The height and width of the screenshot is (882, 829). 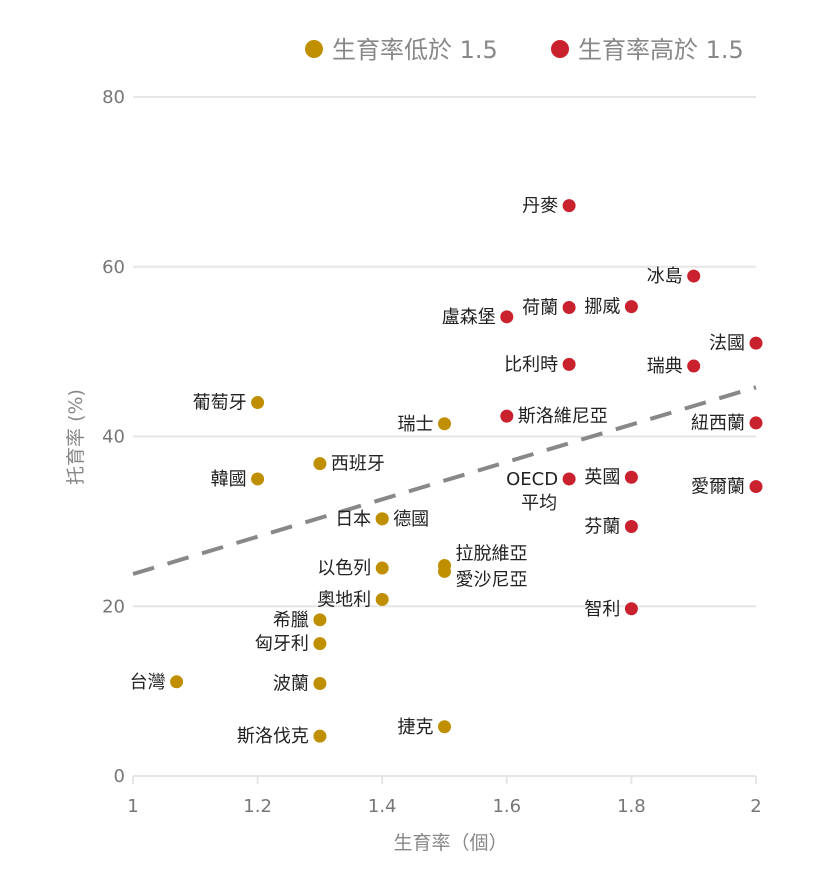 I want to click on point-葡萄牙, so click(x=258, y=403).